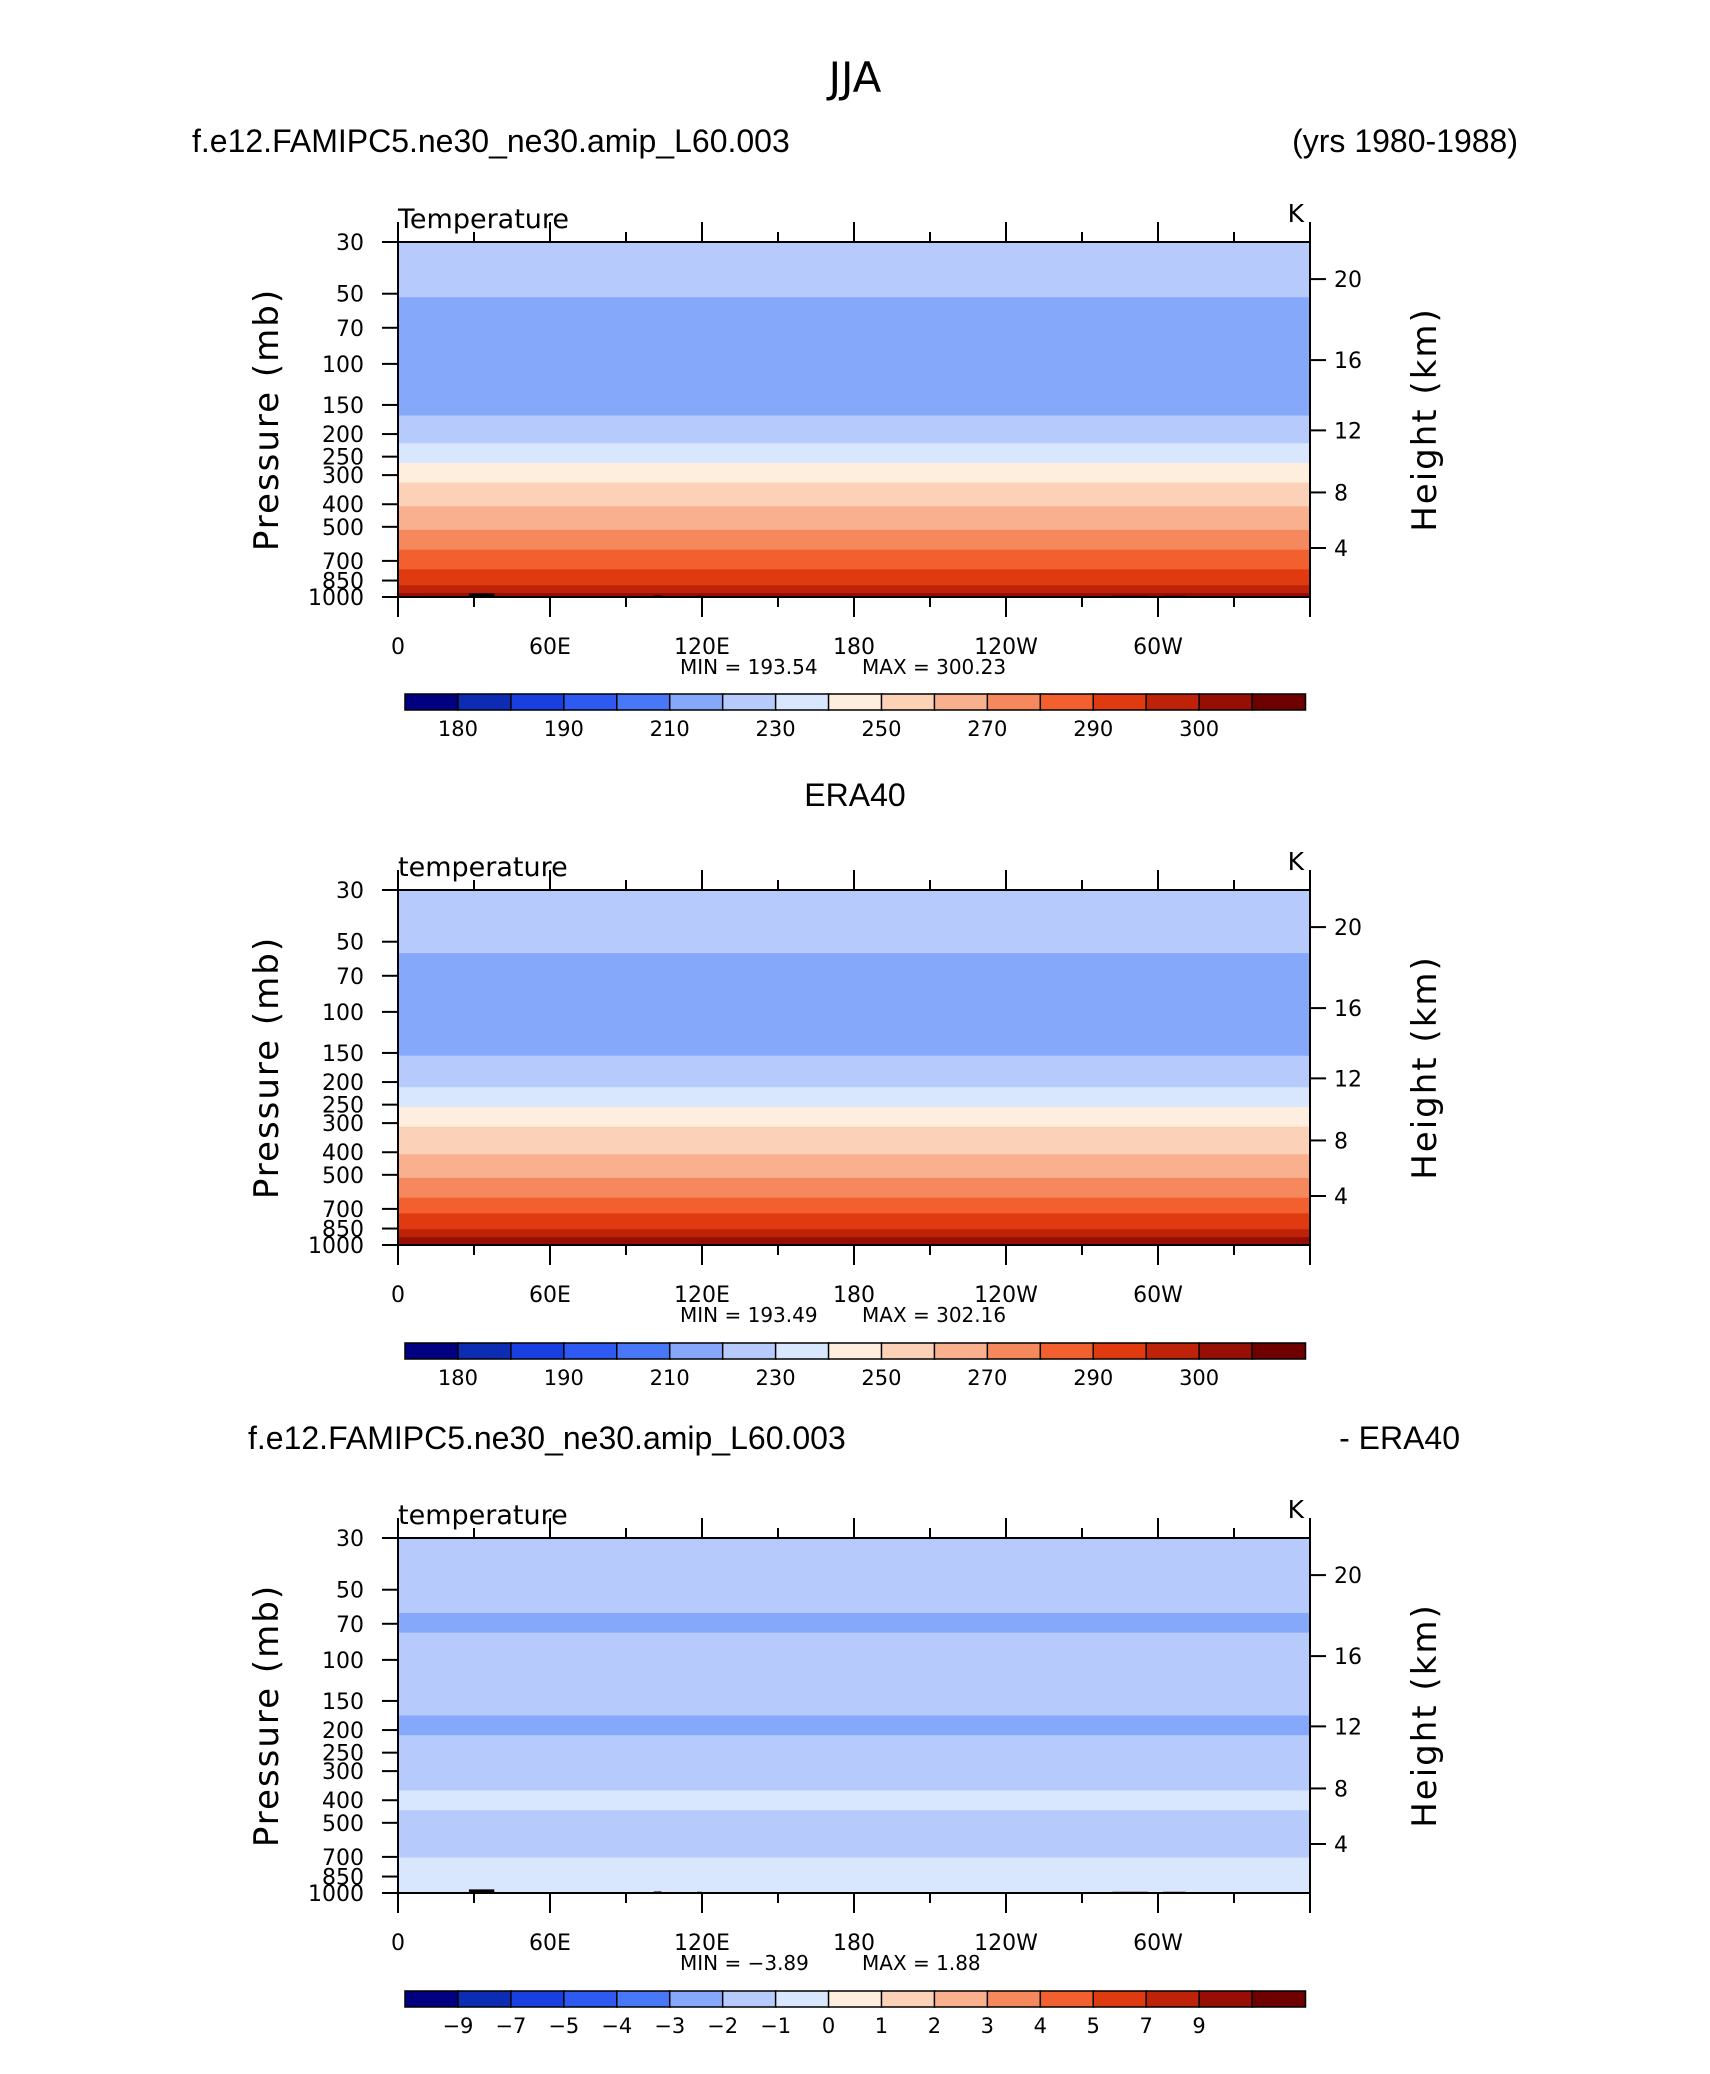  What do you see at coordinates (343, 505) in the screenshot?
I see `y-tick-label: 400` at bounding box center [343, 505].